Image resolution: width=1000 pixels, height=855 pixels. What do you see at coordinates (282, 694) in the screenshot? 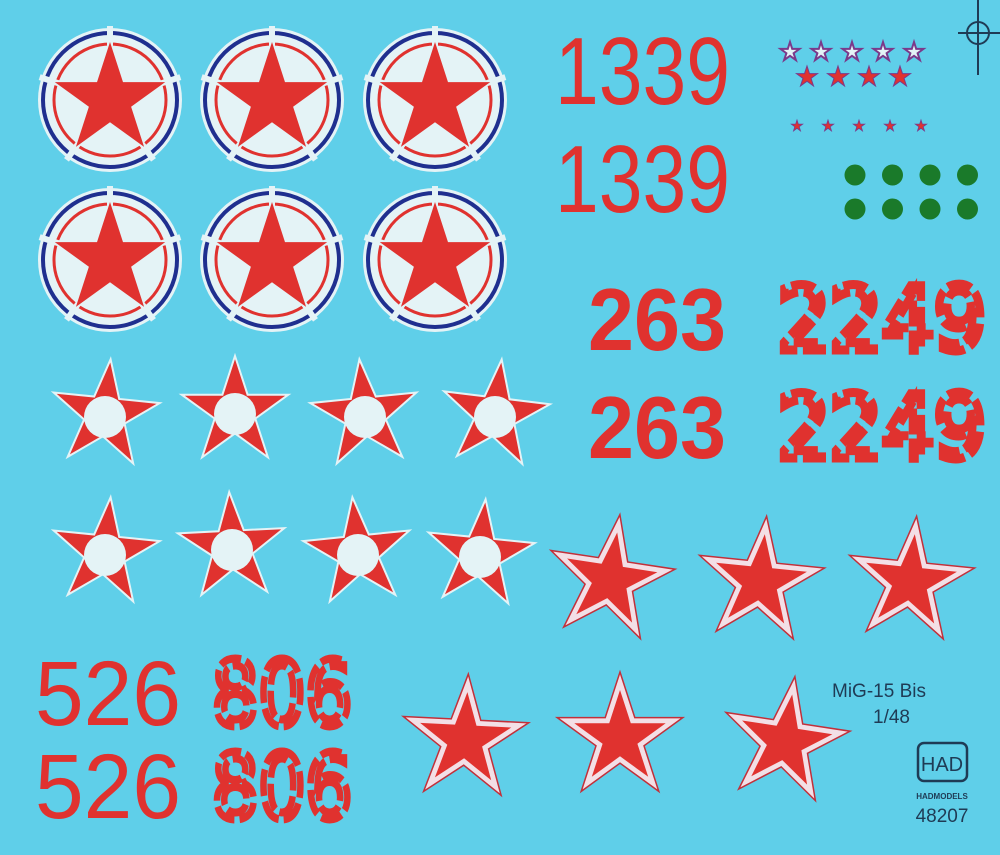
I see `number-806-top: 806` at bounding box center [282, 694].